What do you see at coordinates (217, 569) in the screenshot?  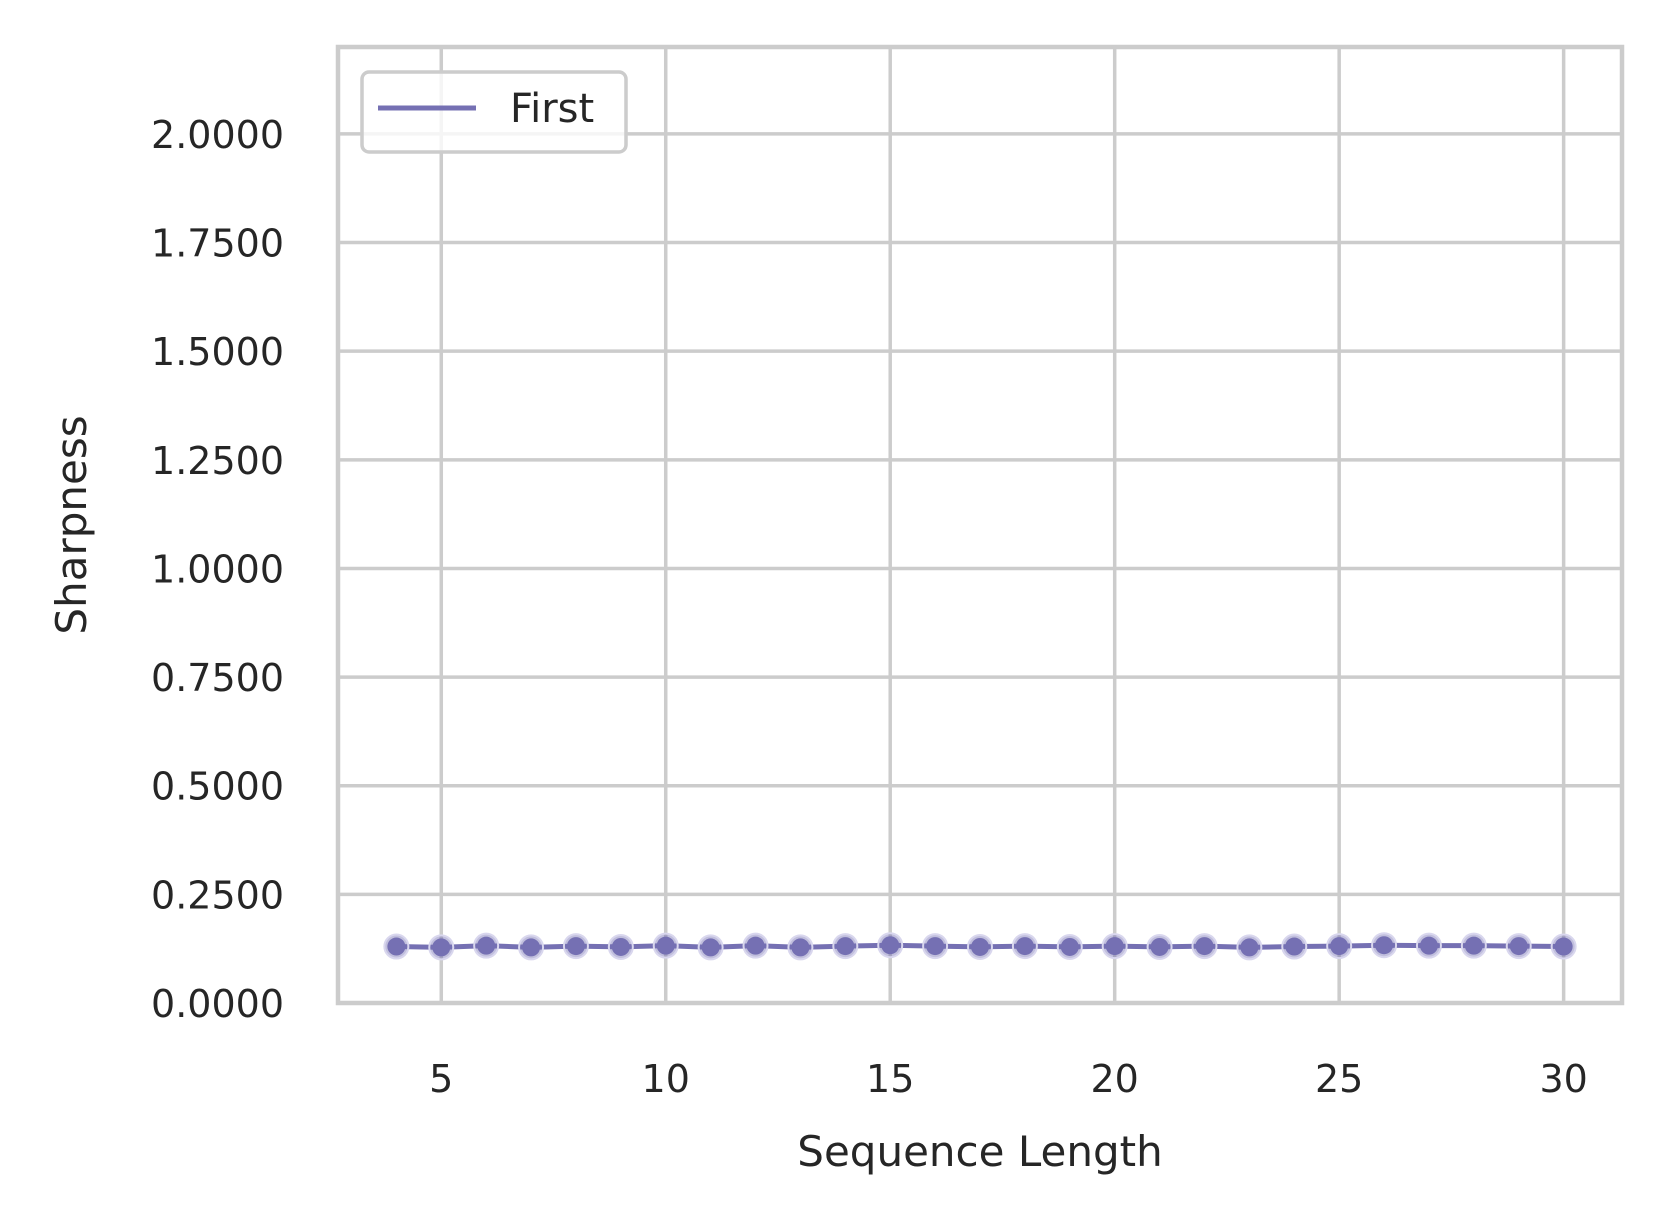 I see `y-tick-label: 1.0000` at bounding box center [217, 569].